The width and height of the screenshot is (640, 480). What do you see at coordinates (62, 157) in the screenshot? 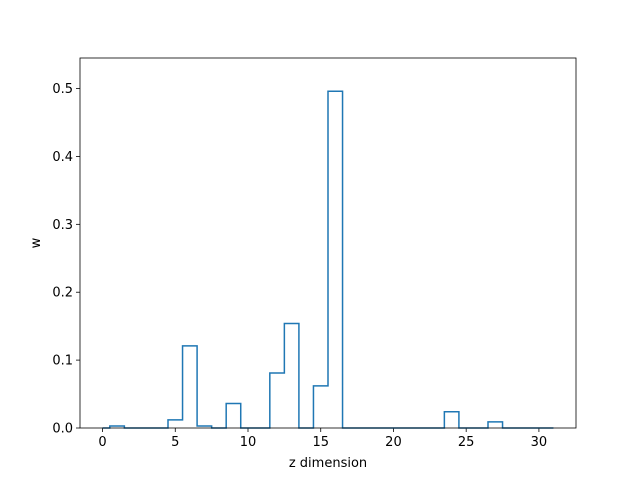
I see `y-tick-label: 0.4` at bounding box center [62, 157].